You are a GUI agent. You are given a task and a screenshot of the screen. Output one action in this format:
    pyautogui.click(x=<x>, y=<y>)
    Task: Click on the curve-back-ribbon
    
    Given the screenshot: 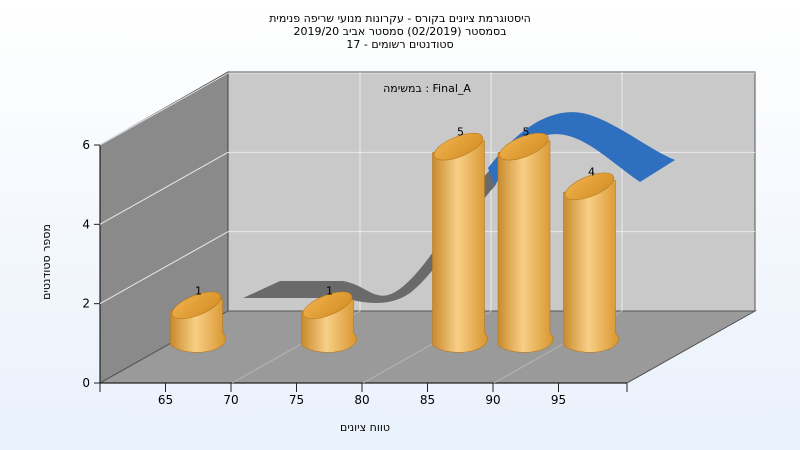 What is the action you would take?
    pyautogui.click(x=369, y=236)
    